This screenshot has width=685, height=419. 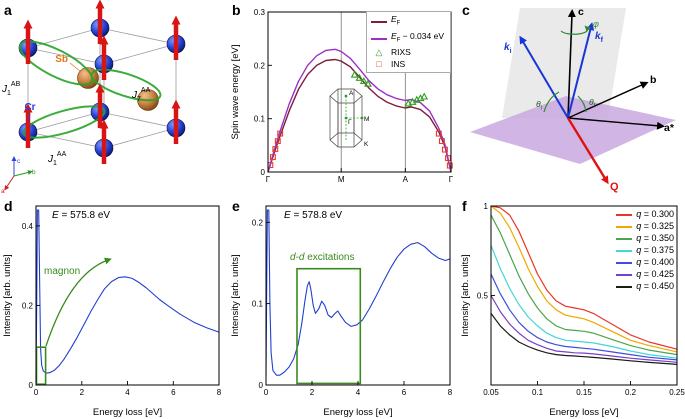 I want to click on y-axis-label: Intensity [arb. units], so click(x=235, y=295).